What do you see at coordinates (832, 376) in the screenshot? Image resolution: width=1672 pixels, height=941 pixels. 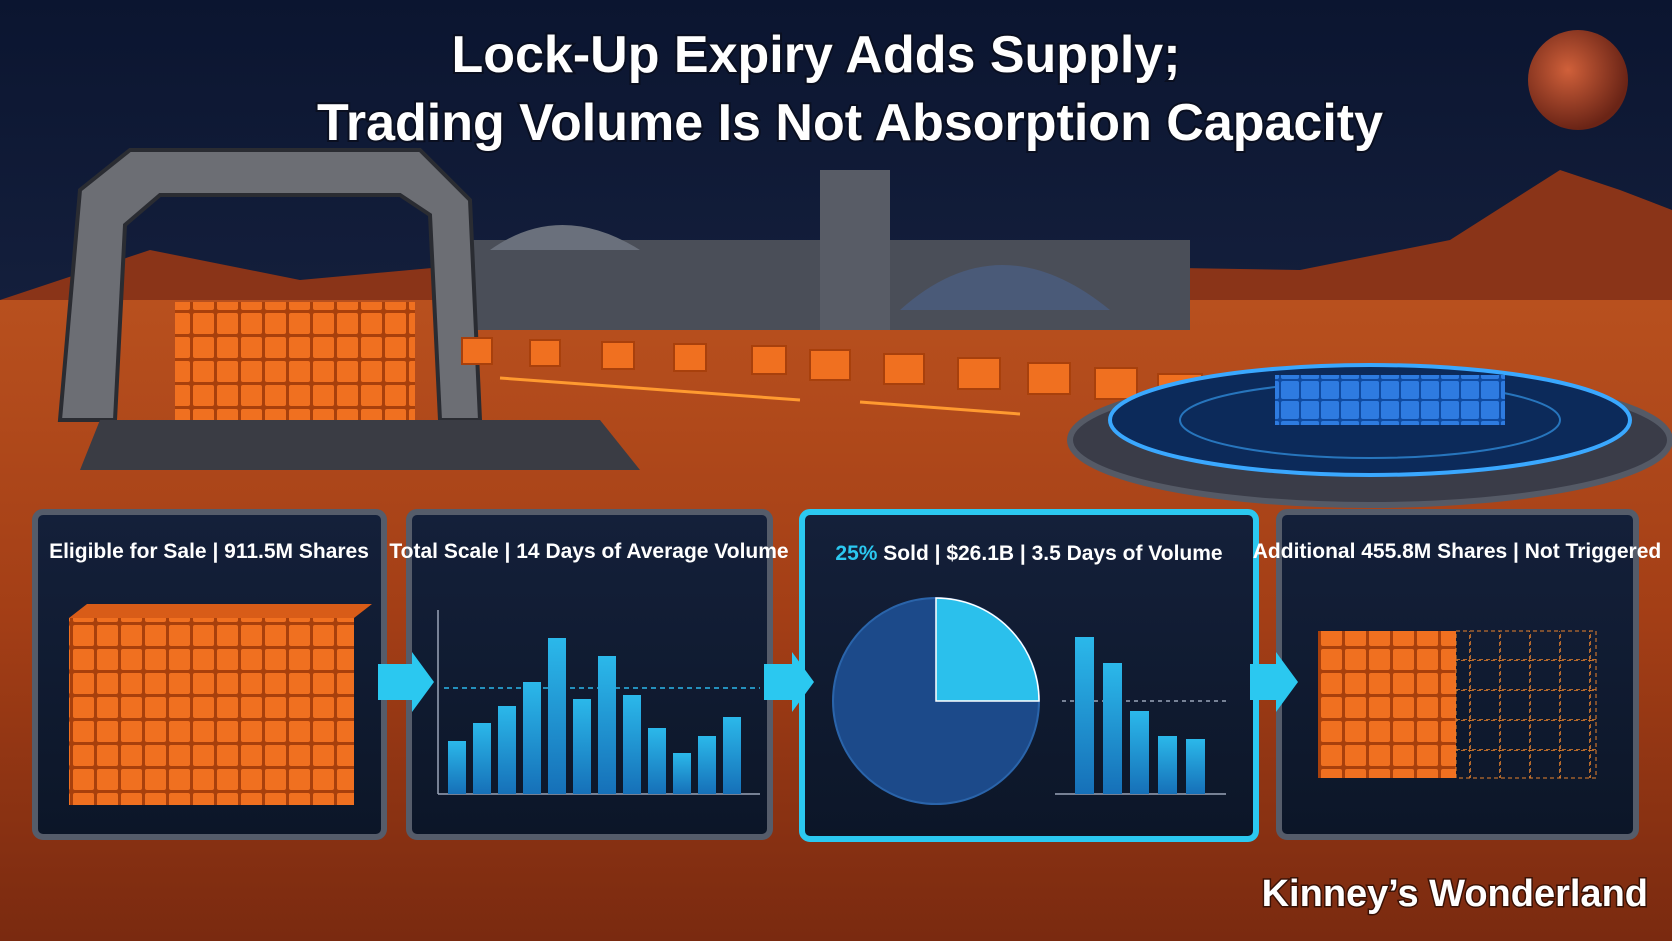 I see `flow-cubes` at bounding box center [832, 376].